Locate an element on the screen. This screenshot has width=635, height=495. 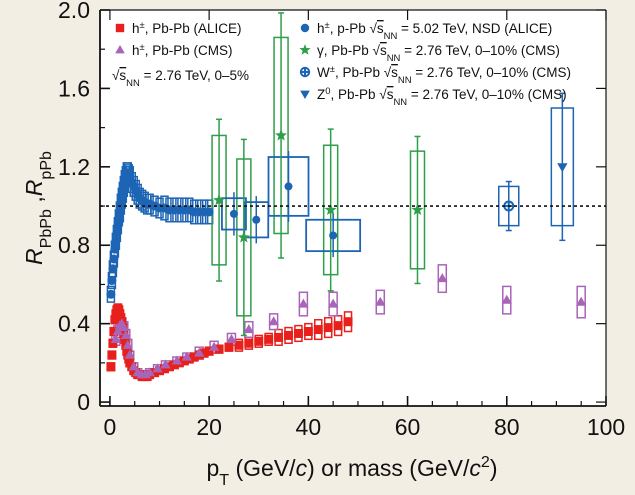
legend-note-part: √ is located at coordinates (116, 75).